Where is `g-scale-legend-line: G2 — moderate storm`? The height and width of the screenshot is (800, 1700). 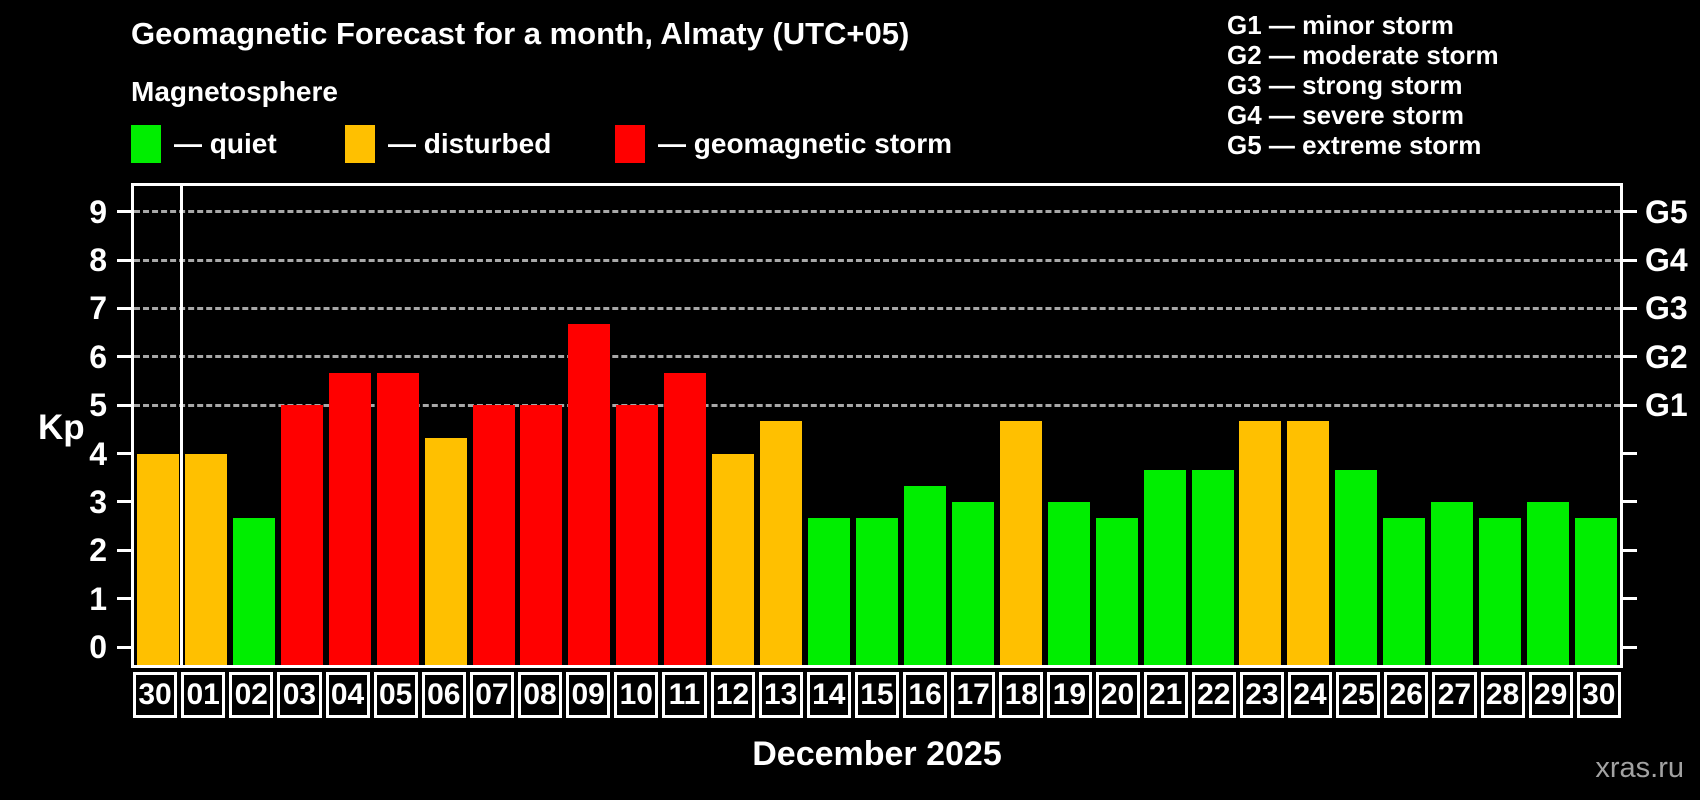
g-scale-legend-line: G2 — moderate storm is located at coordinates (1363, 55).